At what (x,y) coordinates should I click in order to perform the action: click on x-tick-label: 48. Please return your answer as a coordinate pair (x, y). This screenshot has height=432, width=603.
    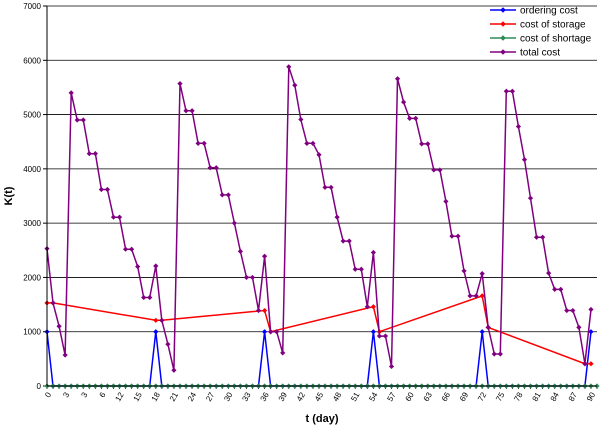
    Looking at the image, I should click on (337, 396).